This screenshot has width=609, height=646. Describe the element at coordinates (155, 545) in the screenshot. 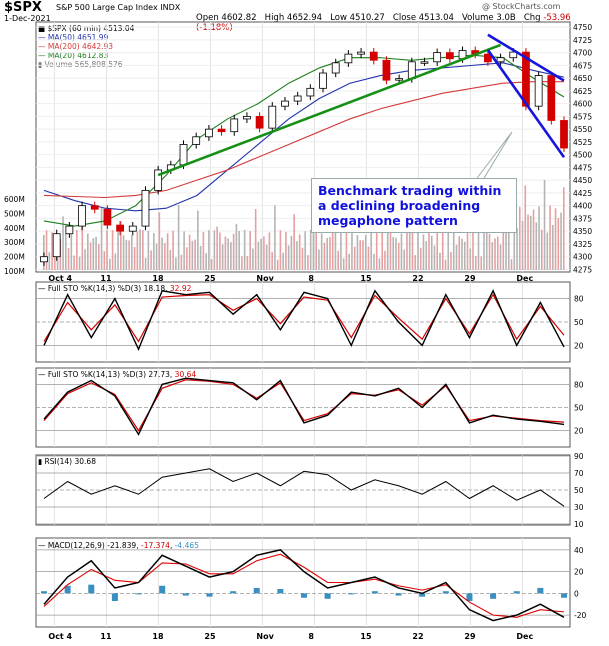

I see `macd-signal-value: -17.374` at that location.